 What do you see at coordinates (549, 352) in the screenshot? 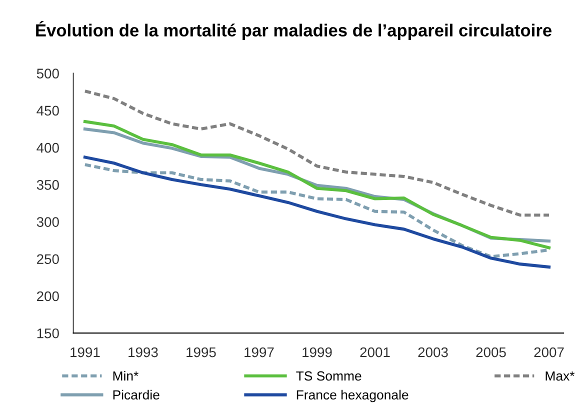
I see `x-tick-label: 2007` at bounding box center [549, 352].